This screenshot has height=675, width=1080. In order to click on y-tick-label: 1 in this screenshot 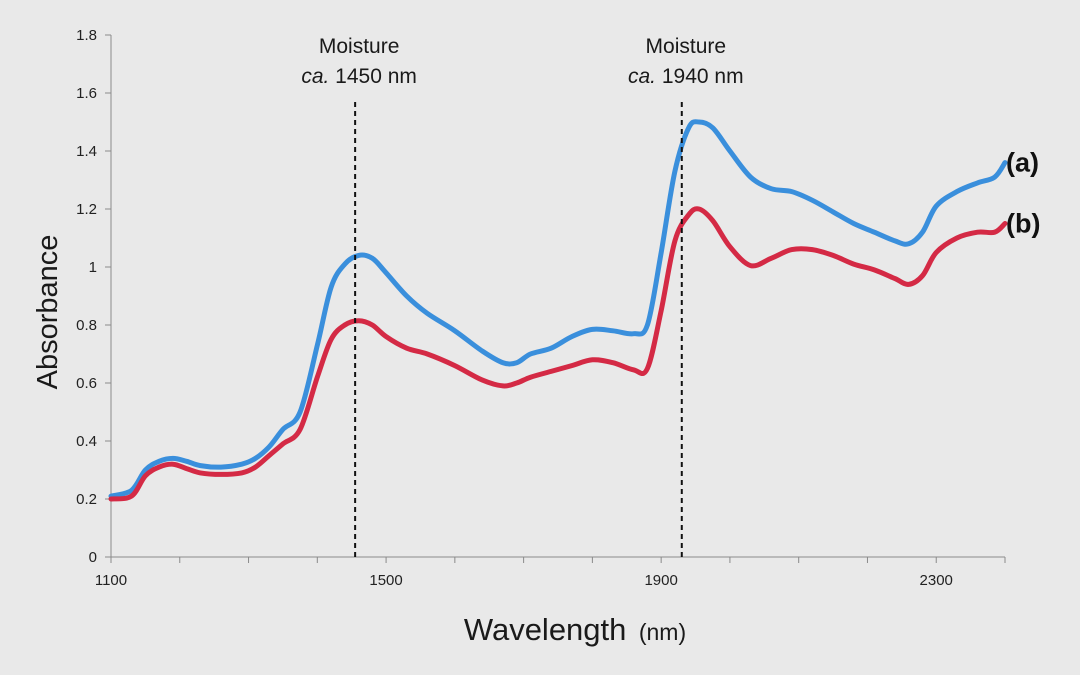, I will do `click(93, 267)`.